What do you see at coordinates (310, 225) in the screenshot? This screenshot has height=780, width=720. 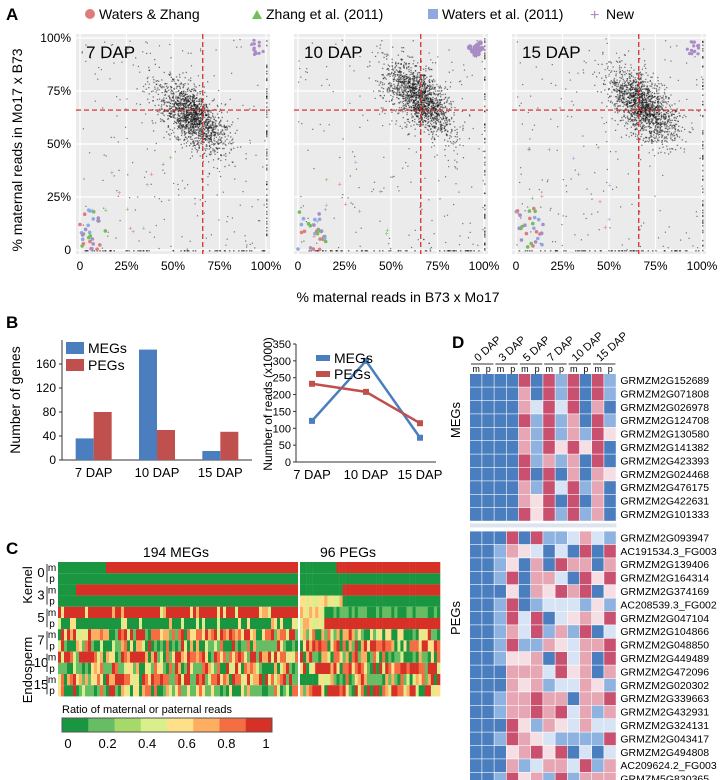 I see `imprinted-gene-marker` at bounding box center [310, 225].